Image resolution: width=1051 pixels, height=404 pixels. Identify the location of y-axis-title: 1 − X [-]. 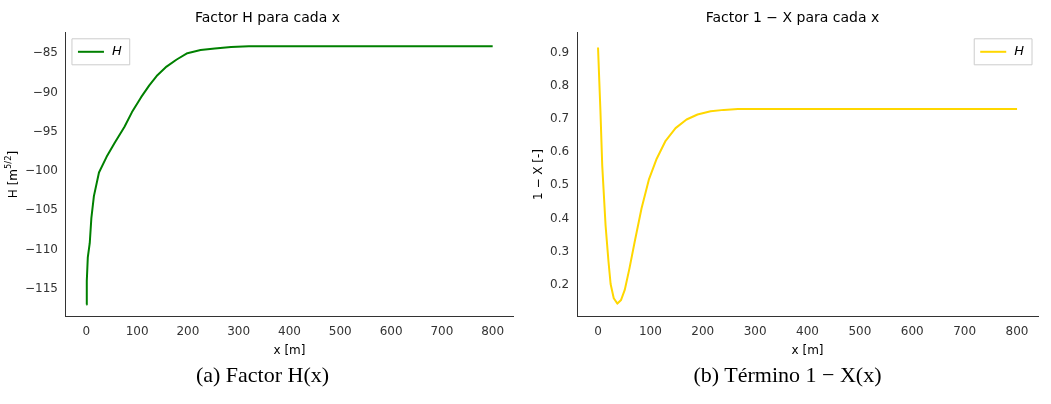
(538, 174).